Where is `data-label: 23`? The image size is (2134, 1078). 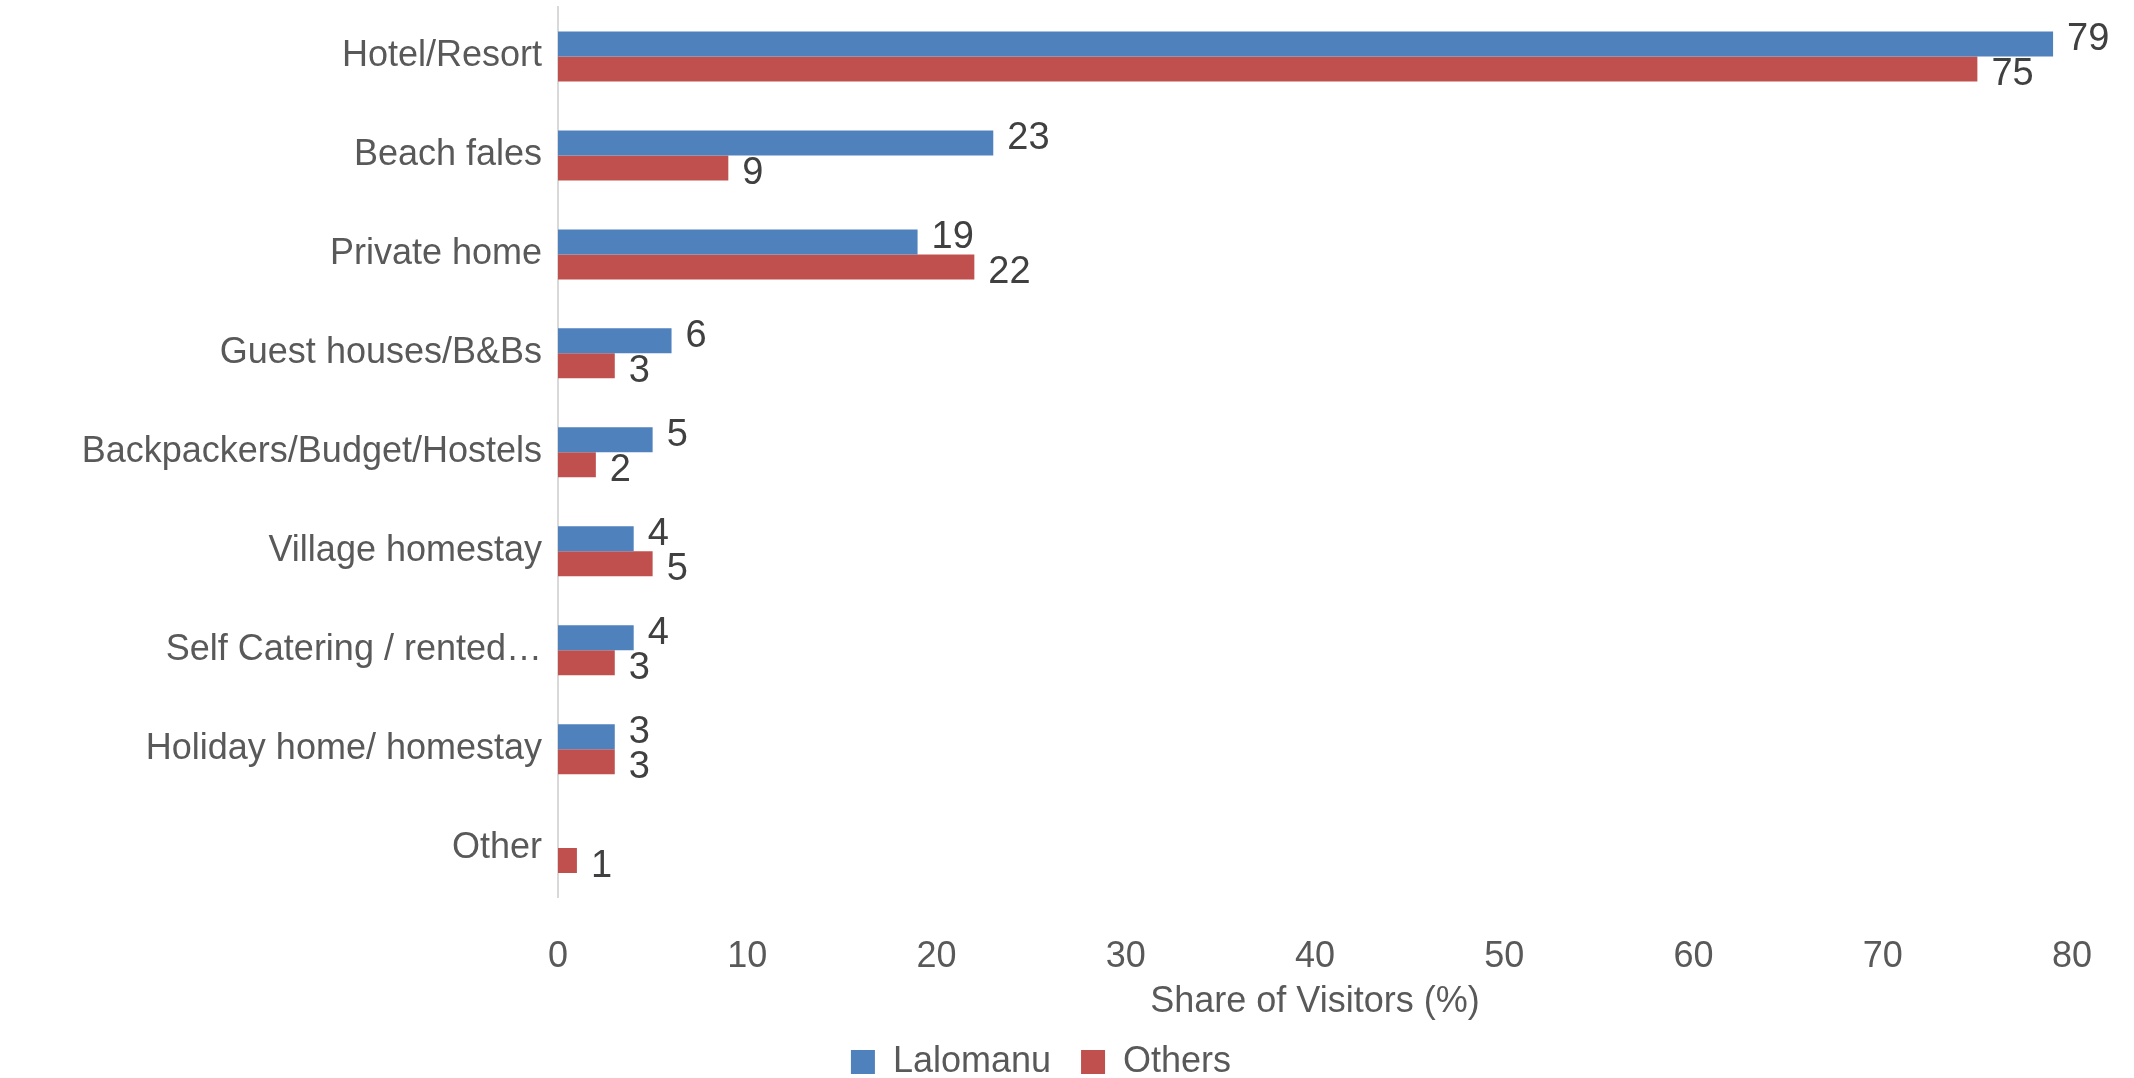
data-label: 23 is located at coordinates (1028, 136).